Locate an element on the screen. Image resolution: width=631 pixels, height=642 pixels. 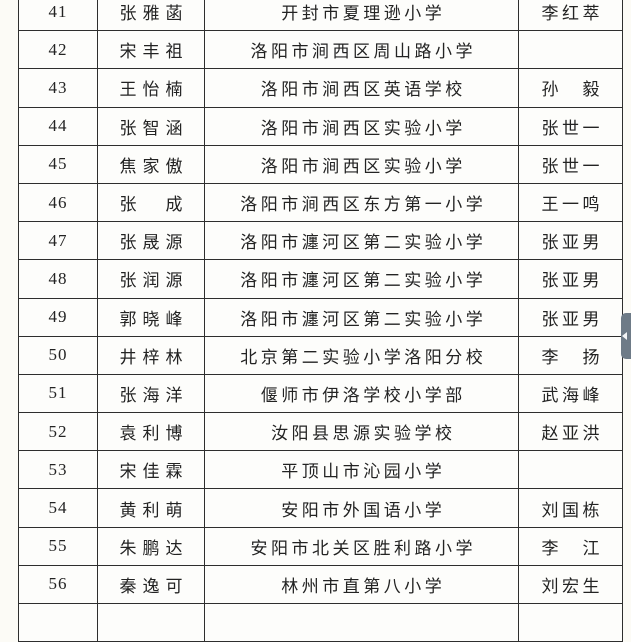
cell-number is located at coordinates (58, 622).